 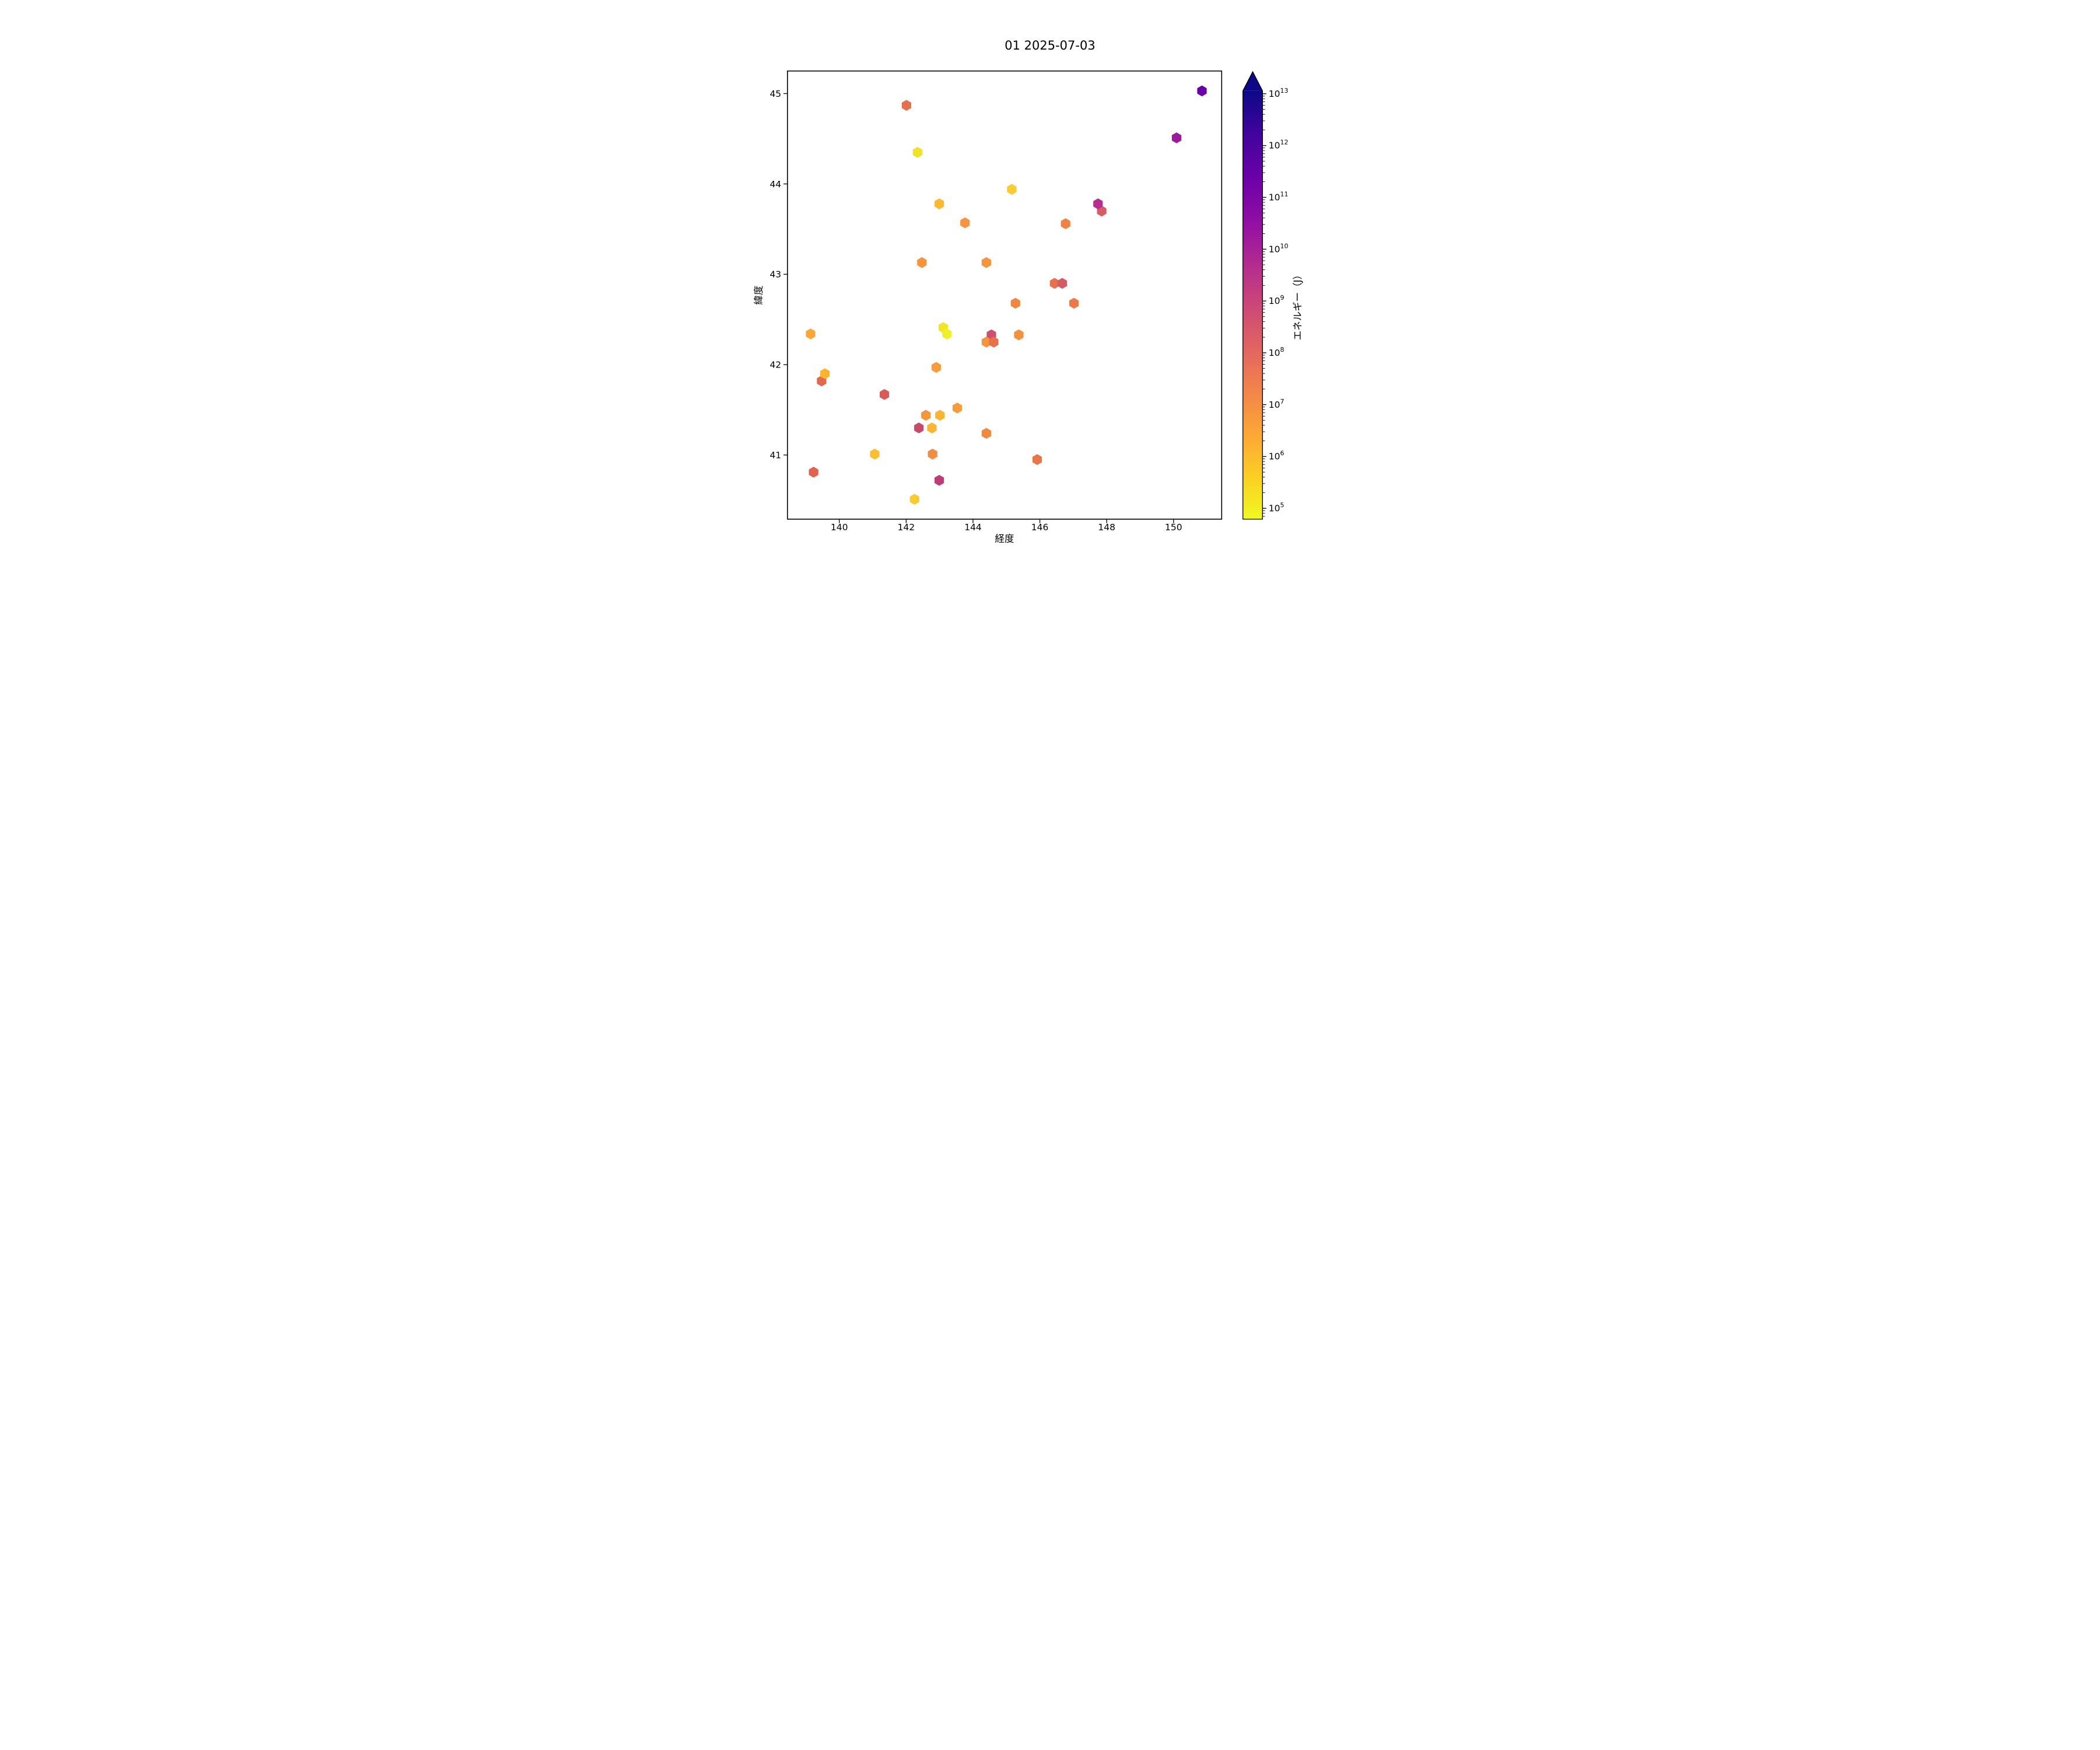 I want to click on y-tick-label: 45, so click(x=776, y=94).